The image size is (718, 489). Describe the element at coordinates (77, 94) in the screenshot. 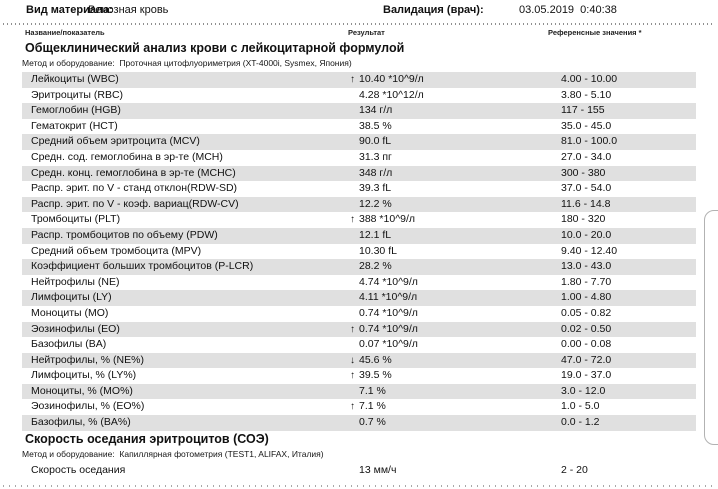

I see `parameter-name: Эритроциты (RBC)` at that location.